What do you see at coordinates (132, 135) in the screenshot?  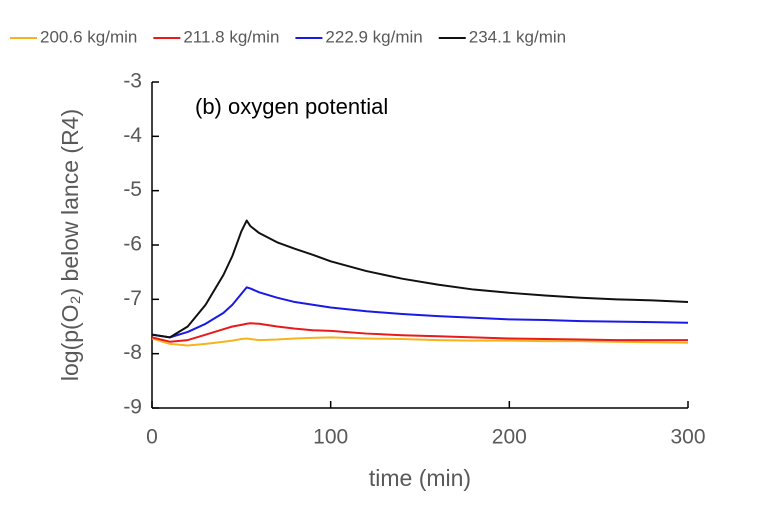 I see `y-tick-label: -4` at bounding box center [132, 135].